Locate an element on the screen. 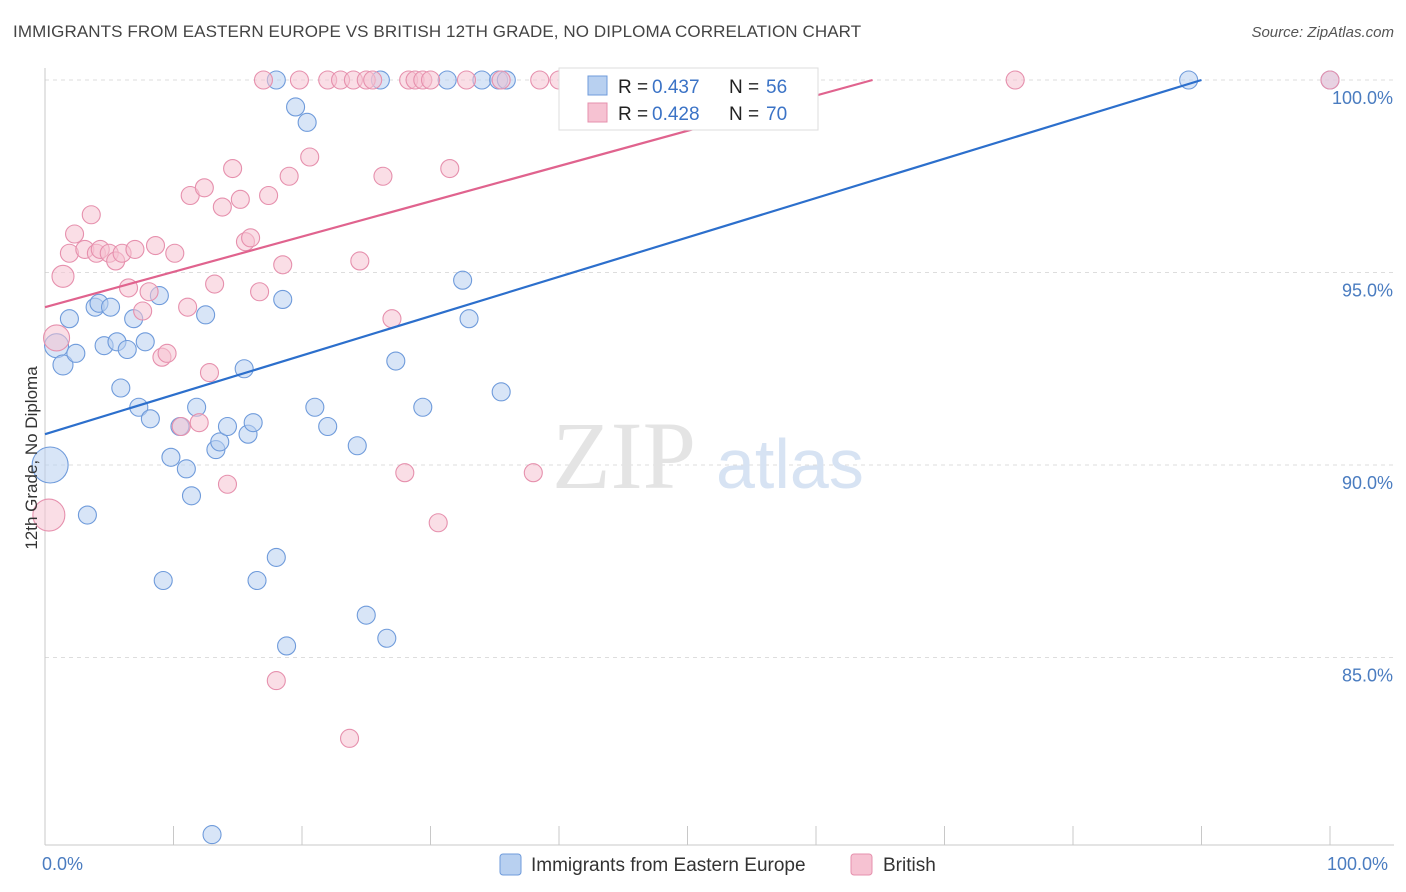 The height and width of the screenshot is (892, 1406). stats-swatch-blue is located at coordinates (597, 85).